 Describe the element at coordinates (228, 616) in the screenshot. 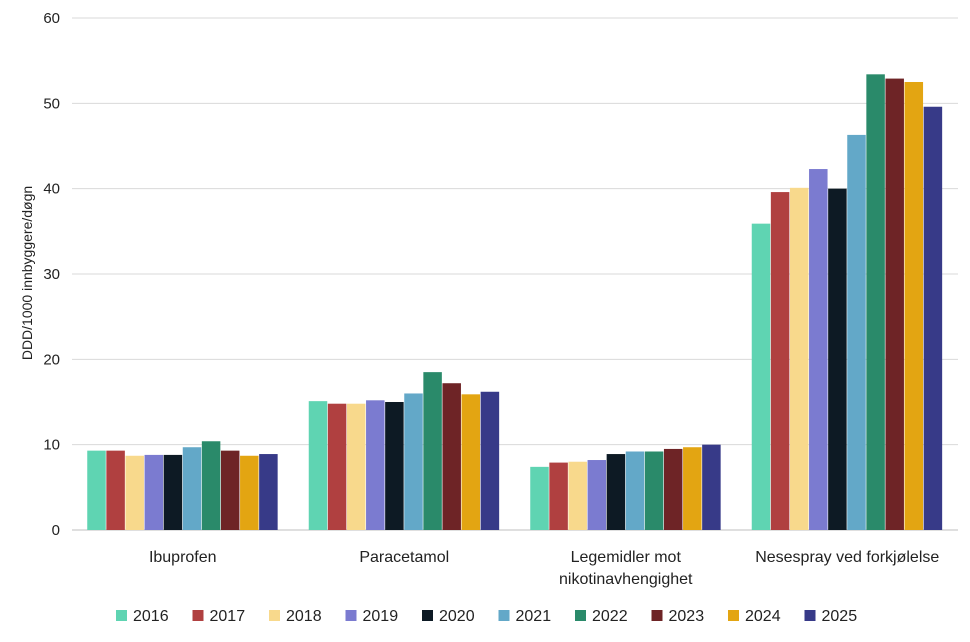

I see `legend-label-2017: 2017` at that location.